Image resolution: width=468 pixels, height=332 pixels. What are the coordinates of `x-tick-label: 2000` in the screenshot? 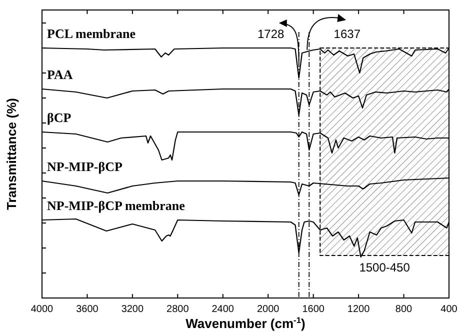 It's located at (268, 309).